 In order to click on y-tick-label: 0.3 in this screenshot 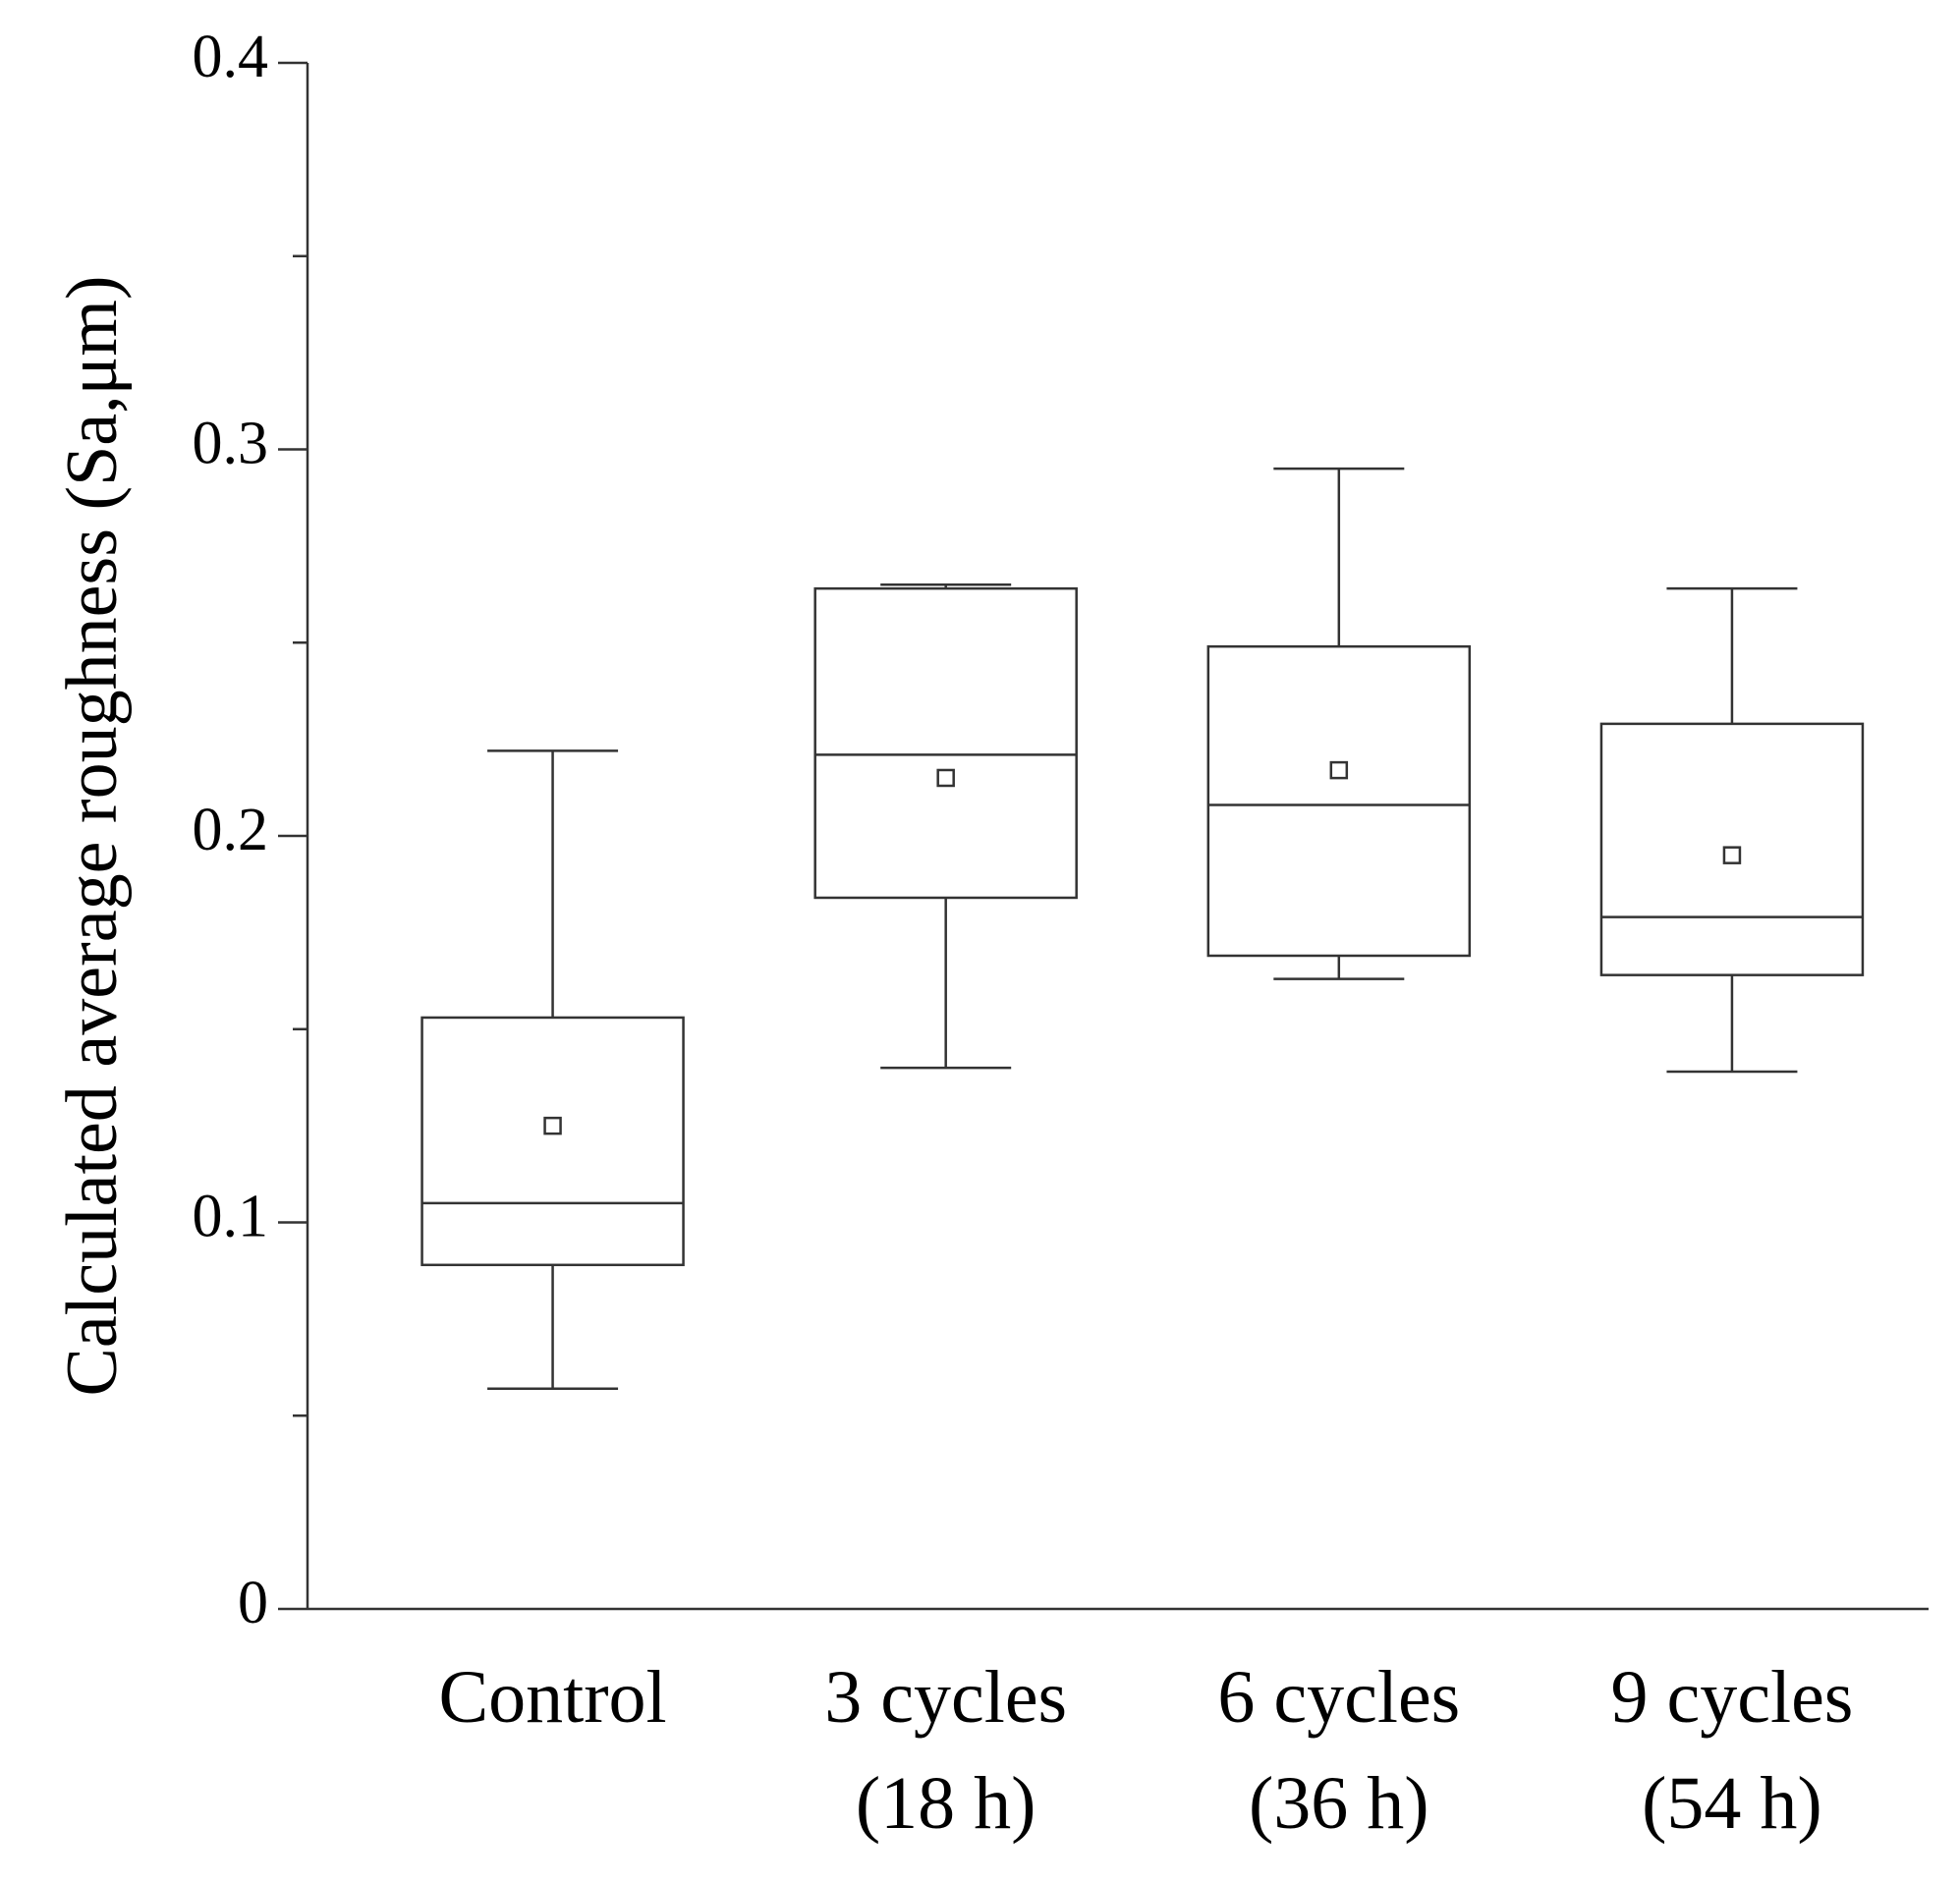, I will do `click(231, 444)`.